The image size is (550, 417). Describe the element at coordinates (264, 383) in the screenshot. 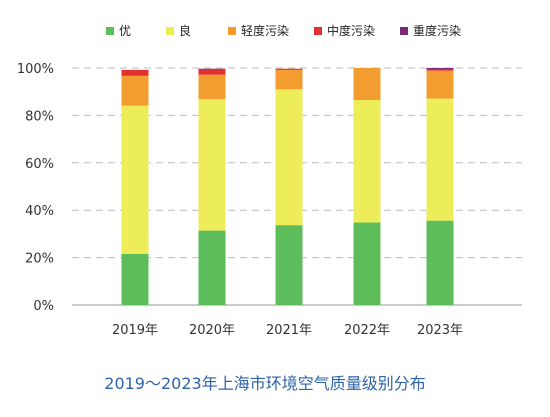

I see `chart-title: 2019～2023年上海市环境空气质量级别分布` at that location.